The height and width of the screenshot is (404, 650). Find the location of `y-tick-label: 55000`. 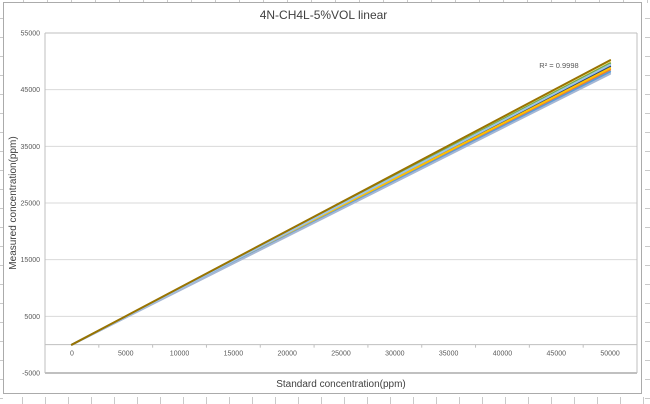

y-tick-label: 55000 is located at coordinates (31, 34).